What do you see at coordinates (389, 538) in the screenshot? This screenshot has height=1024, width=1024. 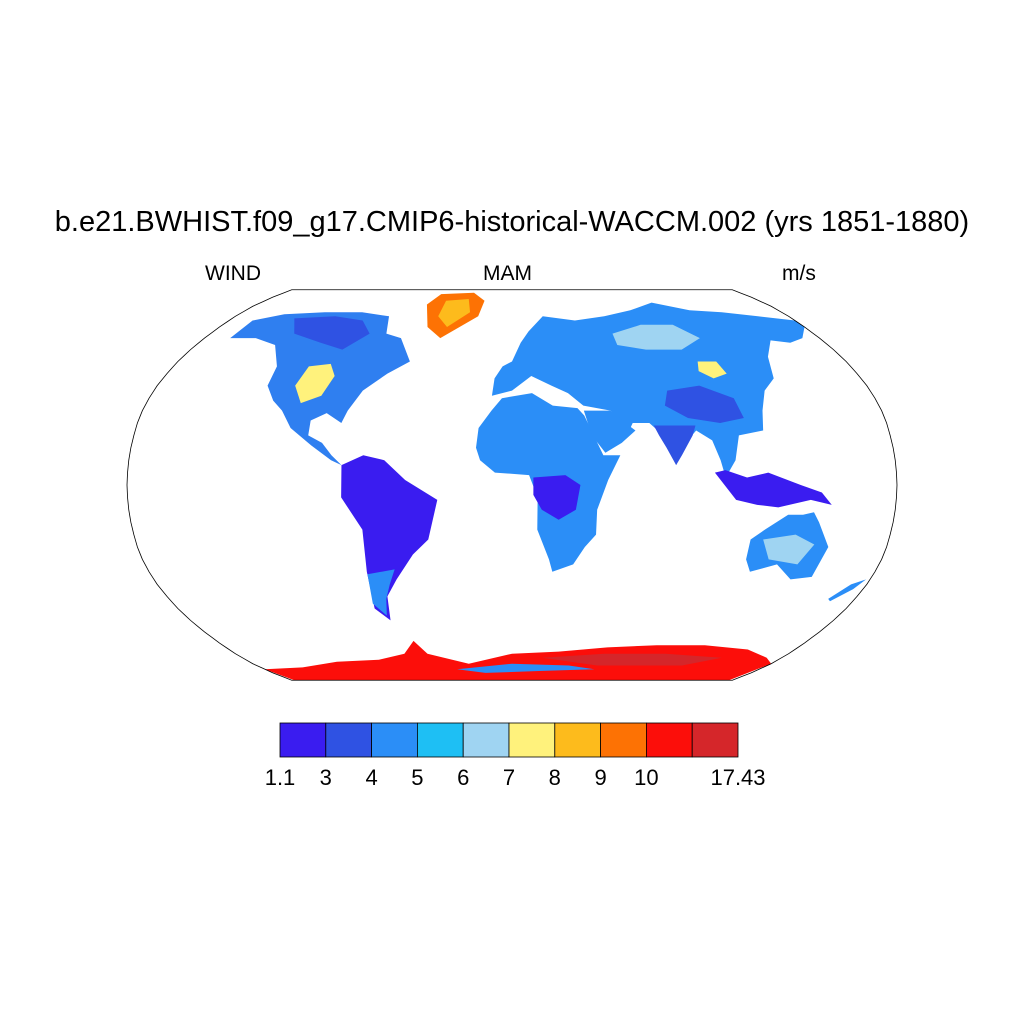 I see `region-south-america` at bounding box center [389, 538].